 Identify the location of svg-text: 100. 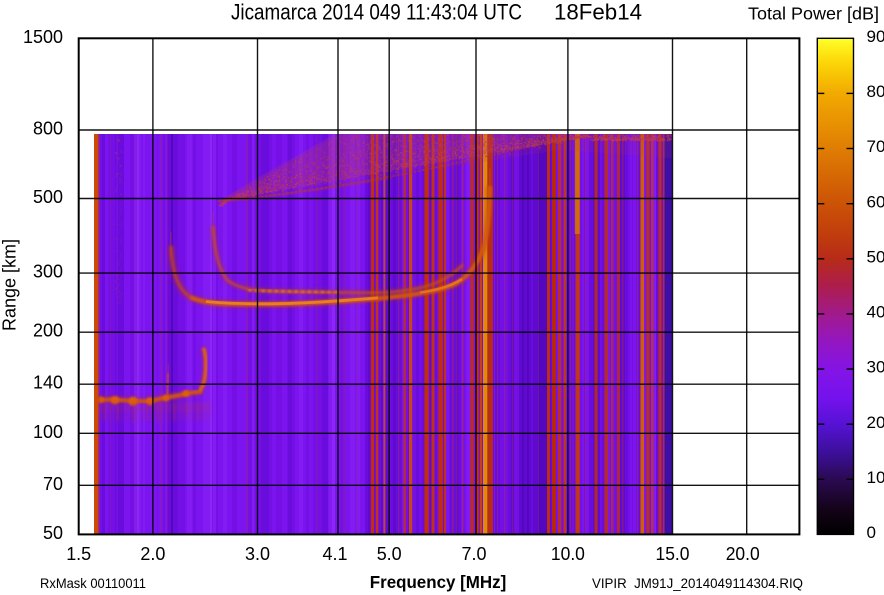
(48, 432).